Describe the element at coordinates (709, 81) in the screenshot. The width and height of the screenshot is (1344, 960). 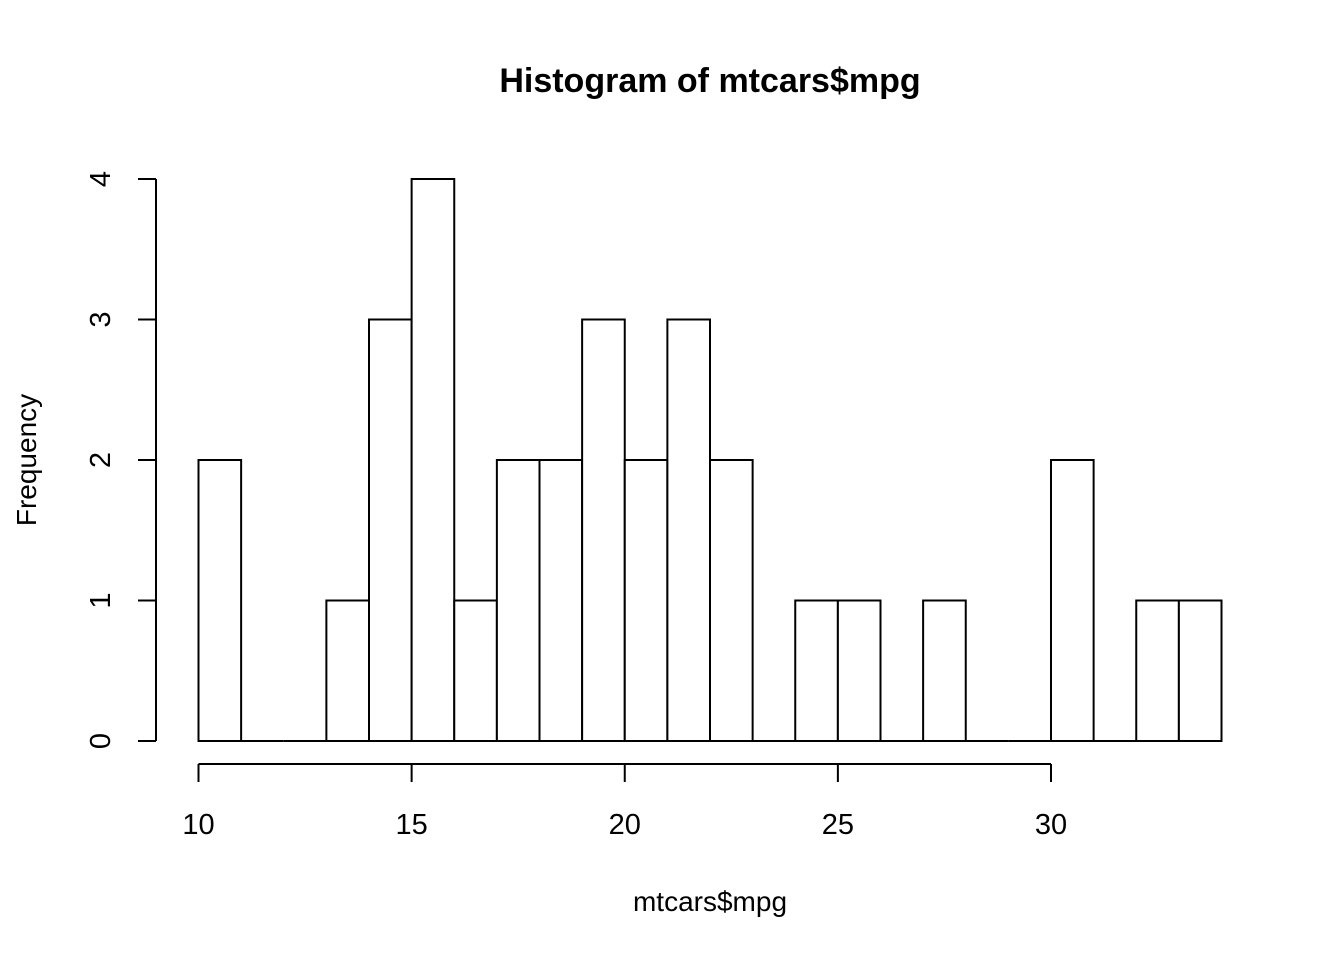
I see `chart-title: Histogram of mtcars$mpg` at that location.